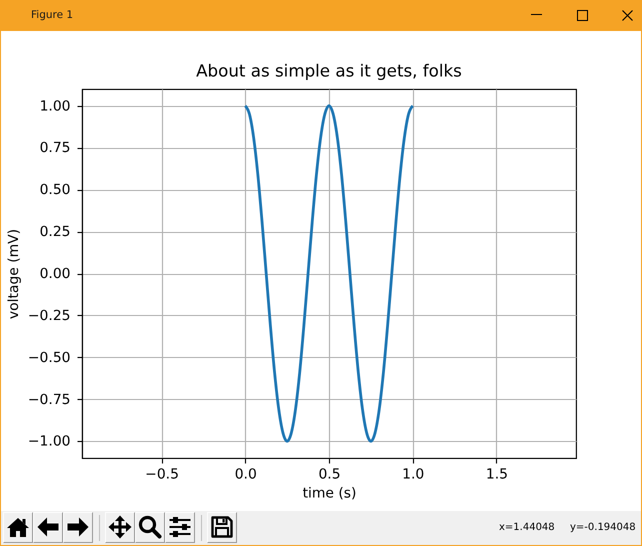 The width and height of the screenshot is (642, 546). I want to click on y-tick-label: −0.75, so click(49, 400).